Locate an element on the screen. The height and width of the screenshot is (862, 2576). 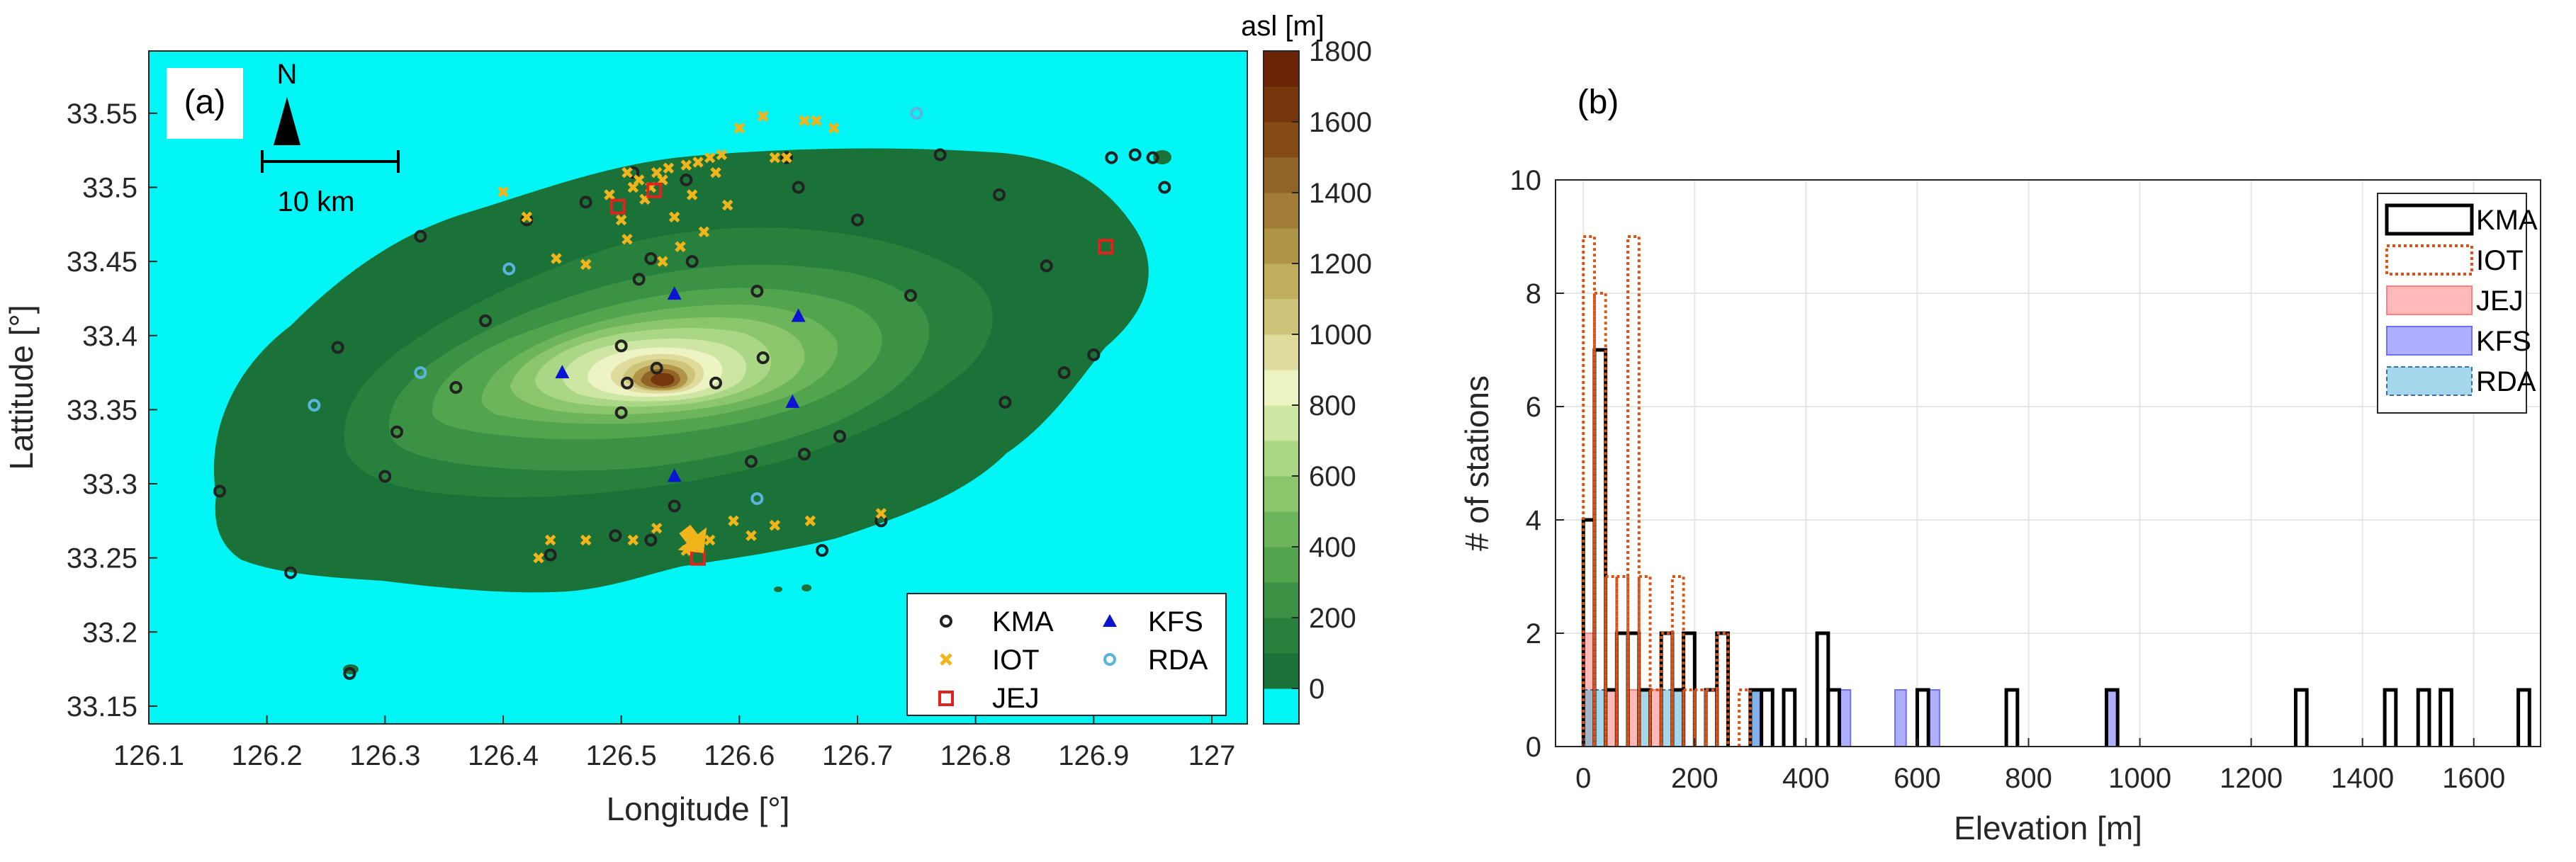
islet is located at coordinates (778, 589).